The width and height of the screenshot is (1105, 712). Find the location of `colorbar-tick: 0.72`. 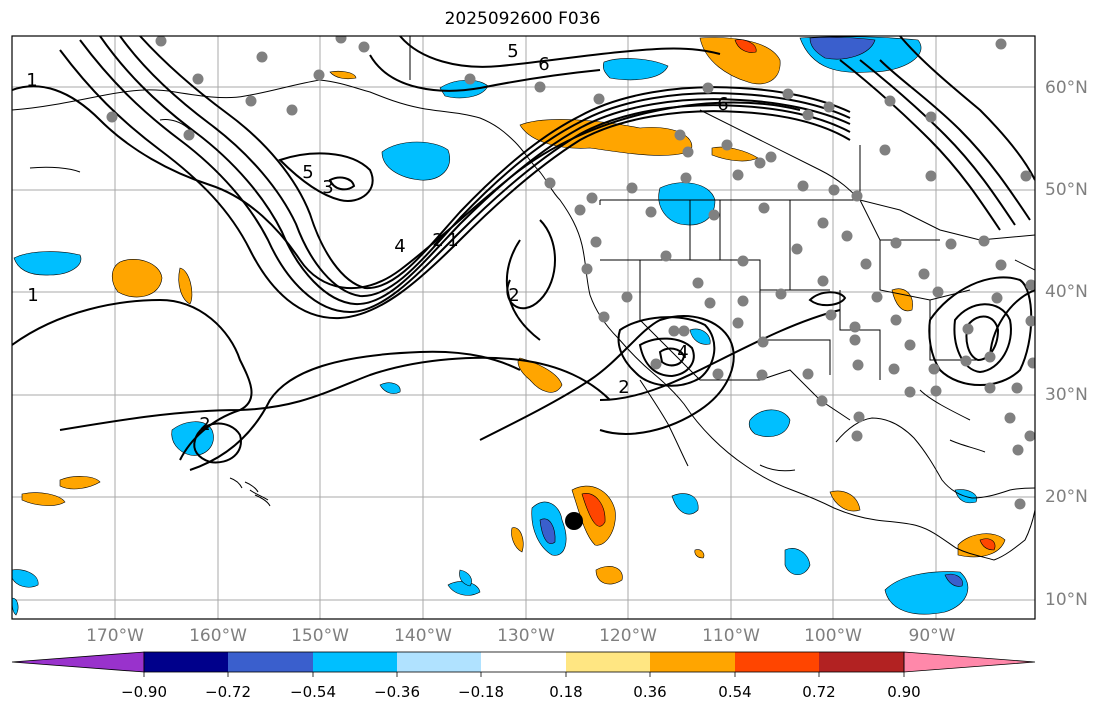

colorbar-tick: 0.72 is located at coordinates (819, 692).